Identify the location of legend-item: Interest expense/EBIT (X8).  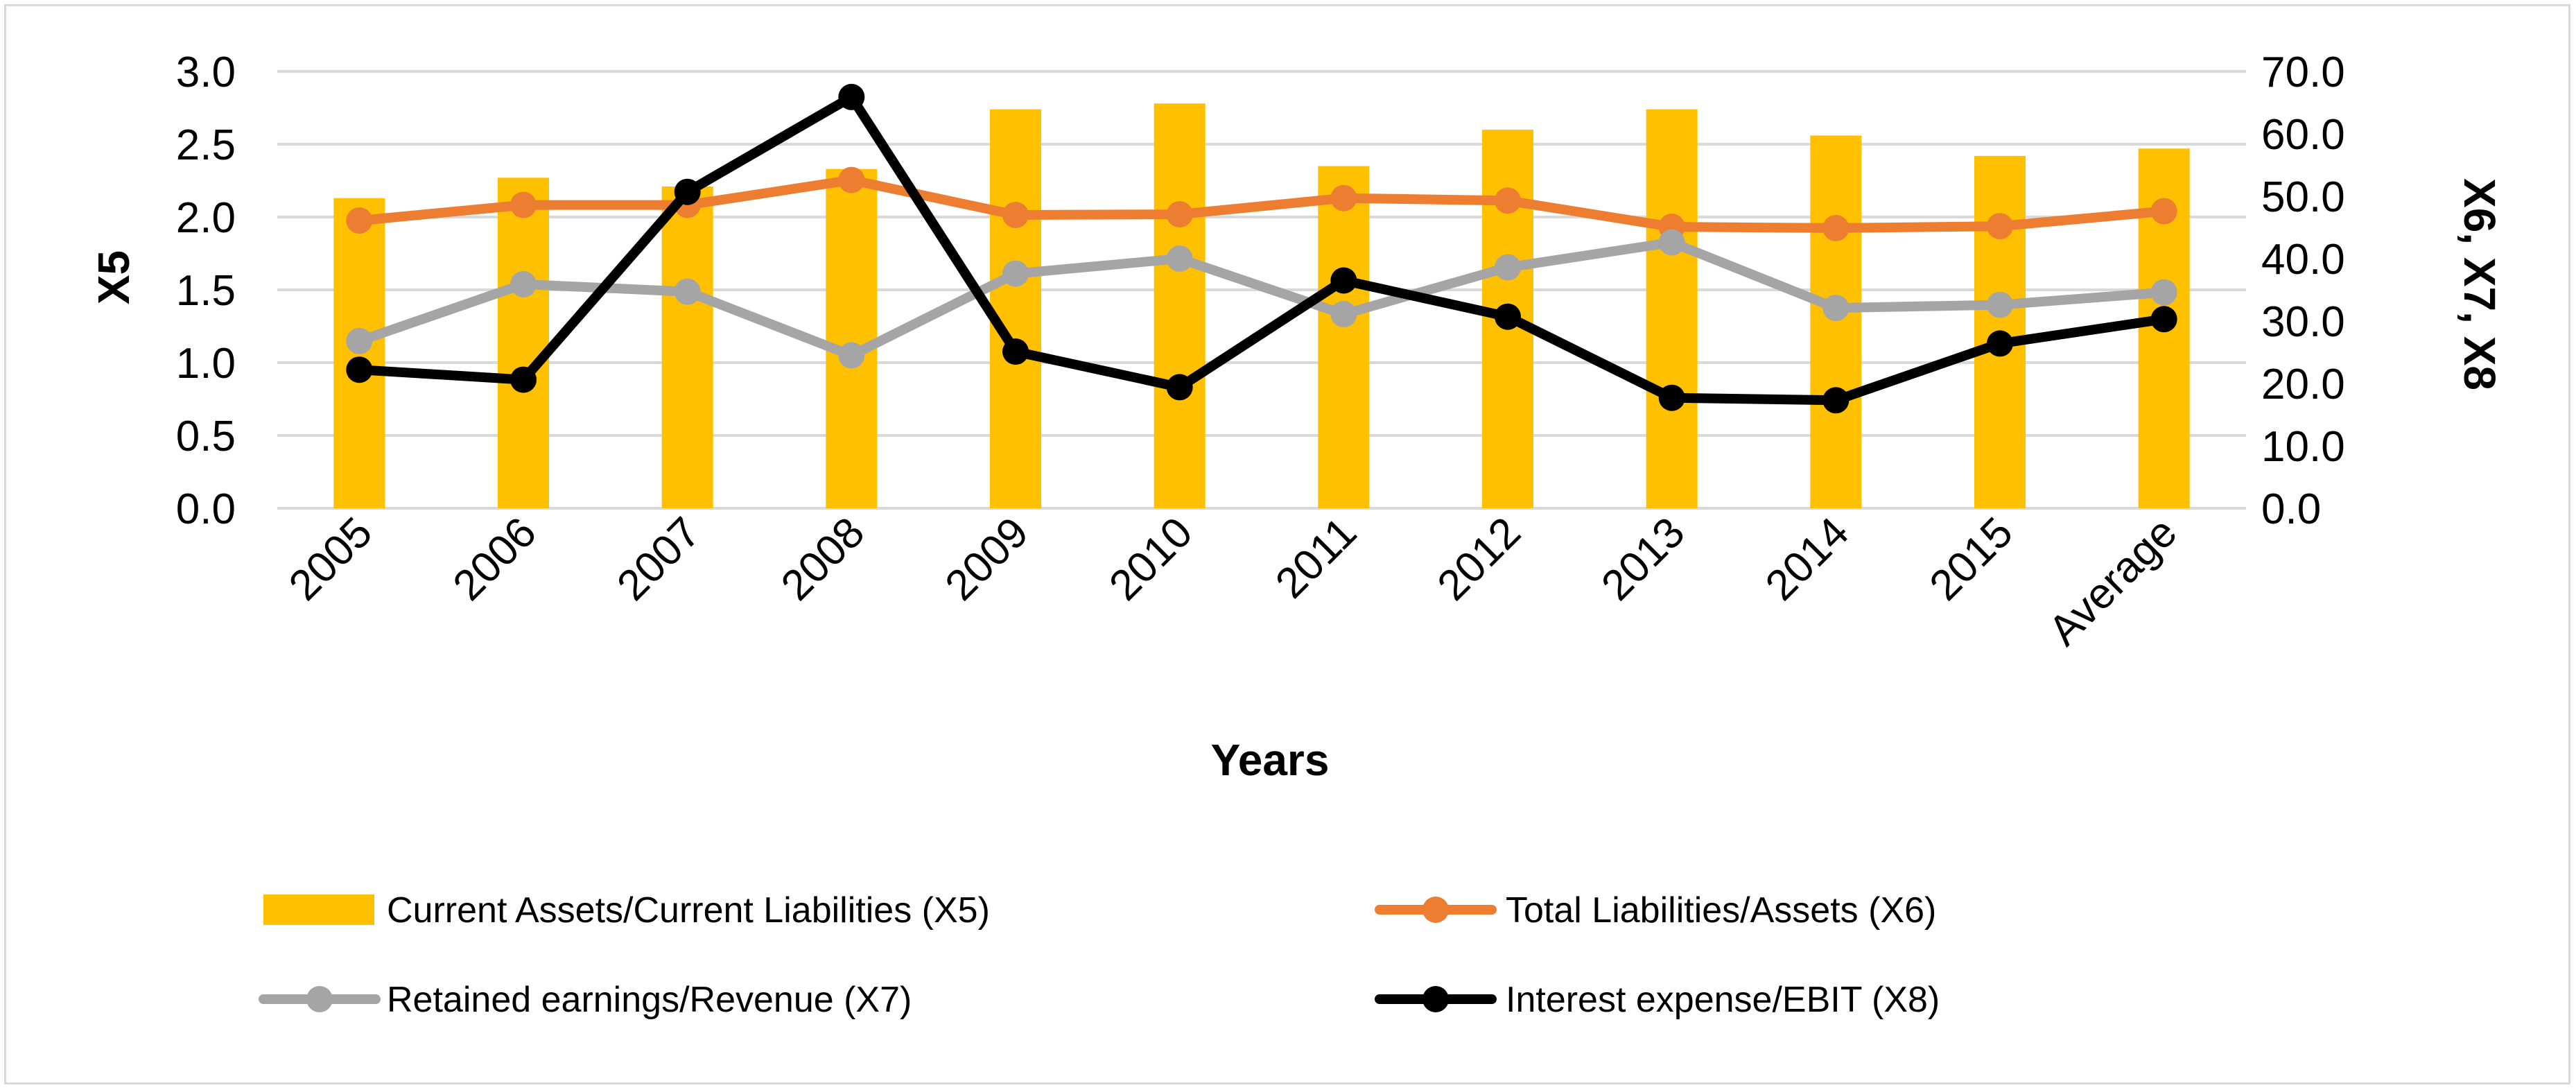
(1657, 1000).